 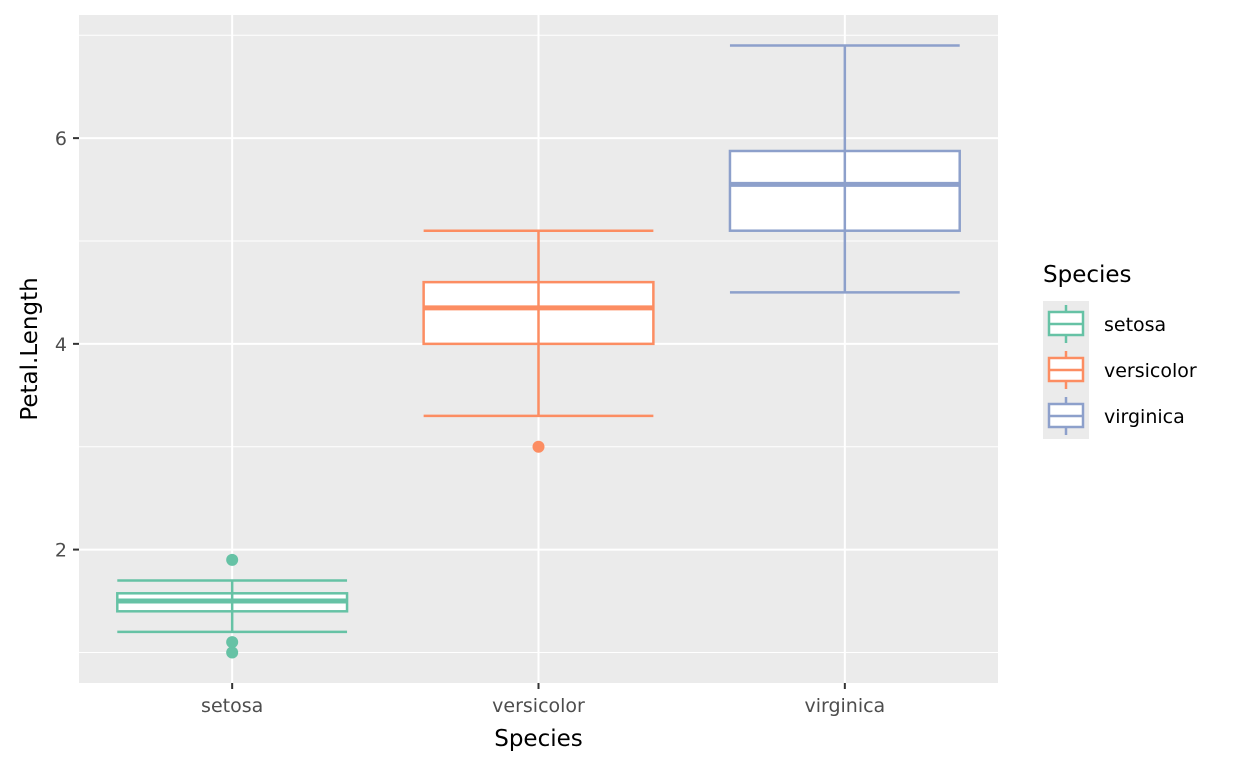 What do you see at coordinates (61, 139) in the screenshot?
I see `y-tick-label: 6` at bounding box center [61, 139].